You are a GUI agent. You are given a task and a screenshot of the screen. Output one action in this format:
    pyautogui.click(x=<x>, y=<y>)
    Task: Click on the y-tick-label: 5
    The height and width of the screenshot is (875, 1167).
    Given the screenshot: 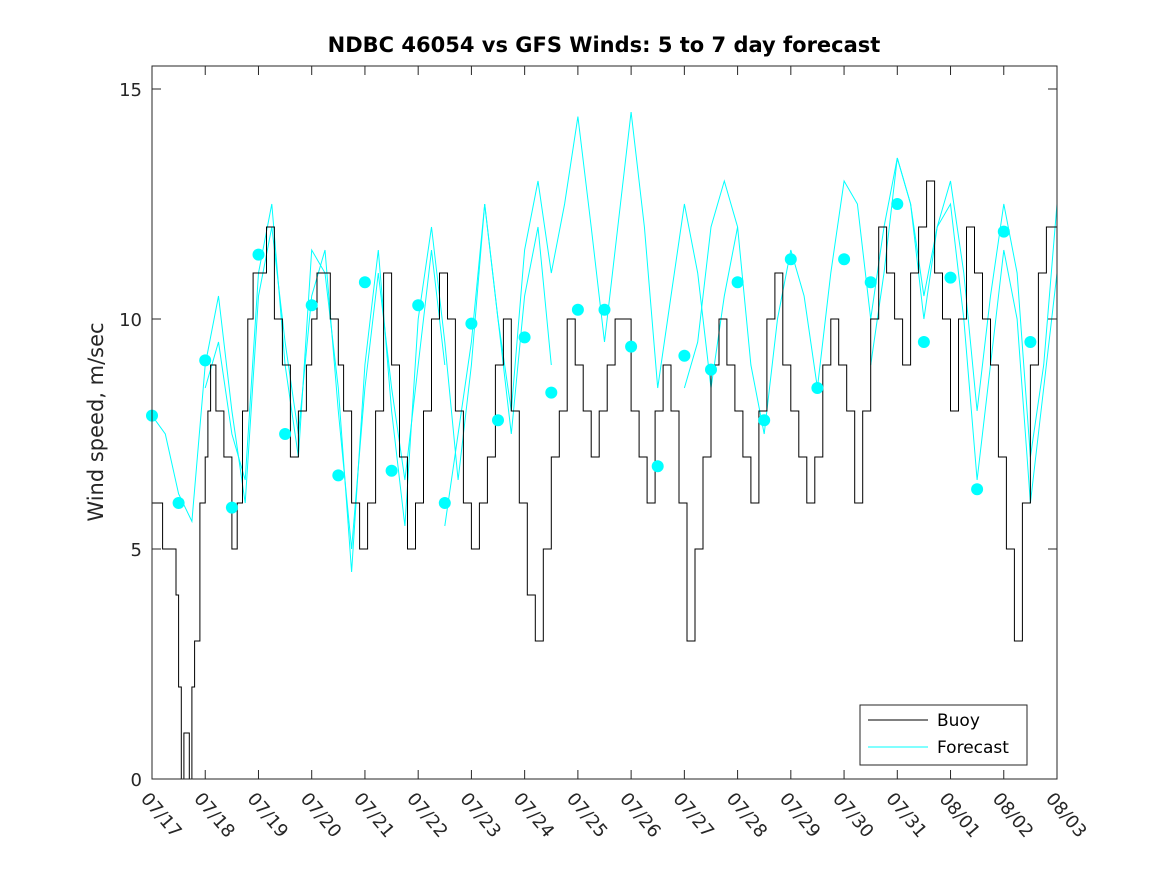 What is the action you would take?
    pyautogui.click(x=136, y=550)
    